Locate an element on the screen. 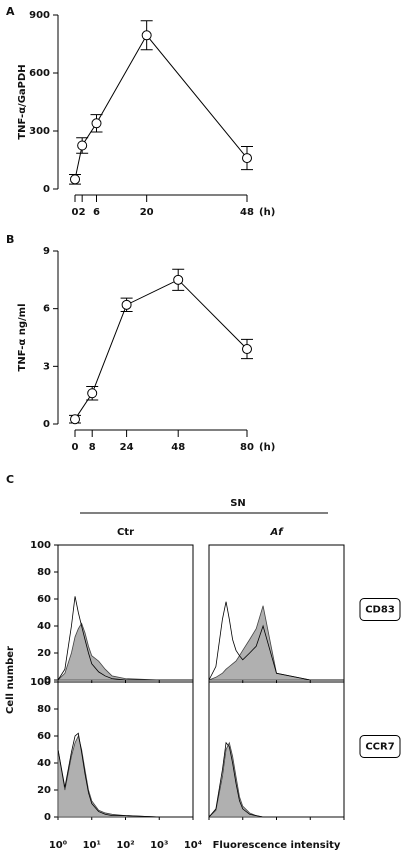 This screenshot has width=406, height=857. y-tick-label: 900 is located at coordinates (39, 15).